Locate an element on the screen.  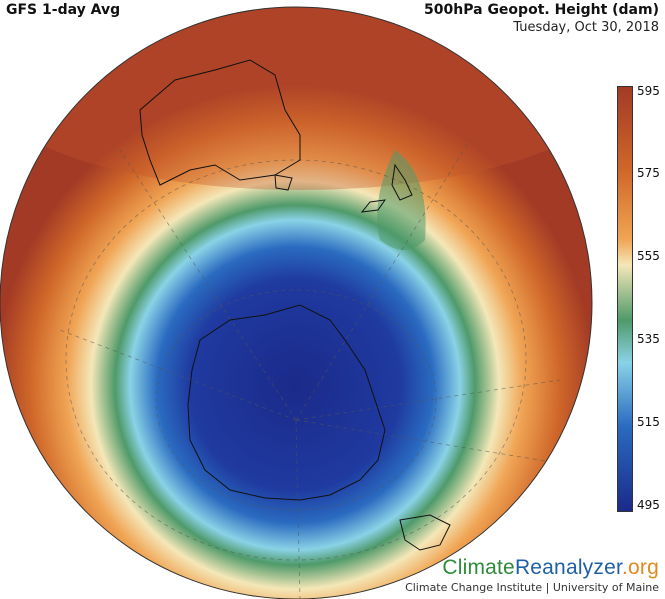
variable-title: 500hPa Geopot. Height (dam) is located at coordinates (541, 10).